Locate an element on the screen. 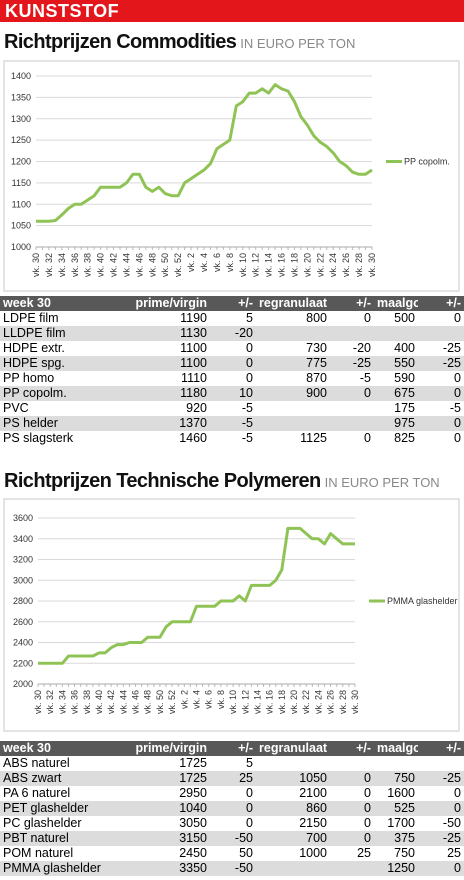 This screenshot has height=880, width=464. y-tick-label: 2800 is located at coordinates (23, 601).